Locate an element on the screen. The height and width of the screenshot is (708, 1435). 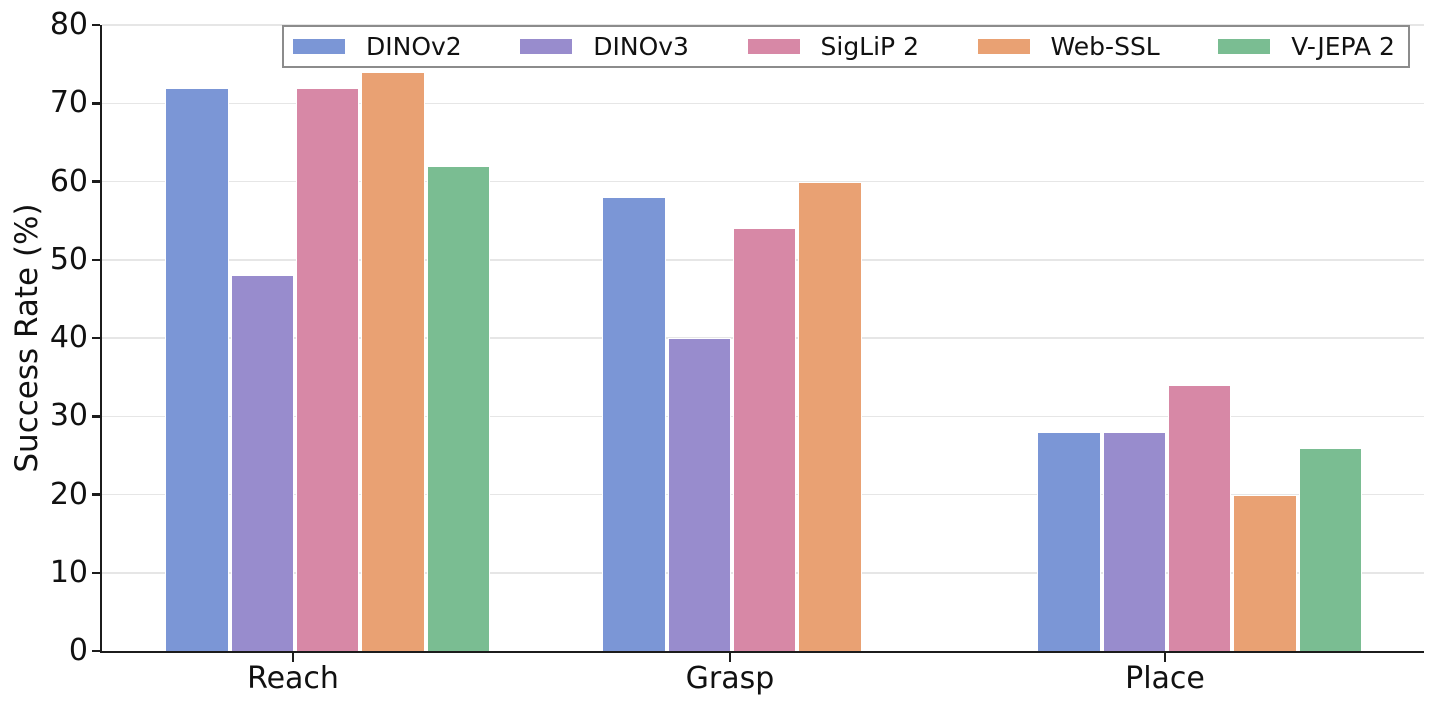
bar-Web-SSL-Grasp is located at coordinates (830, 416).